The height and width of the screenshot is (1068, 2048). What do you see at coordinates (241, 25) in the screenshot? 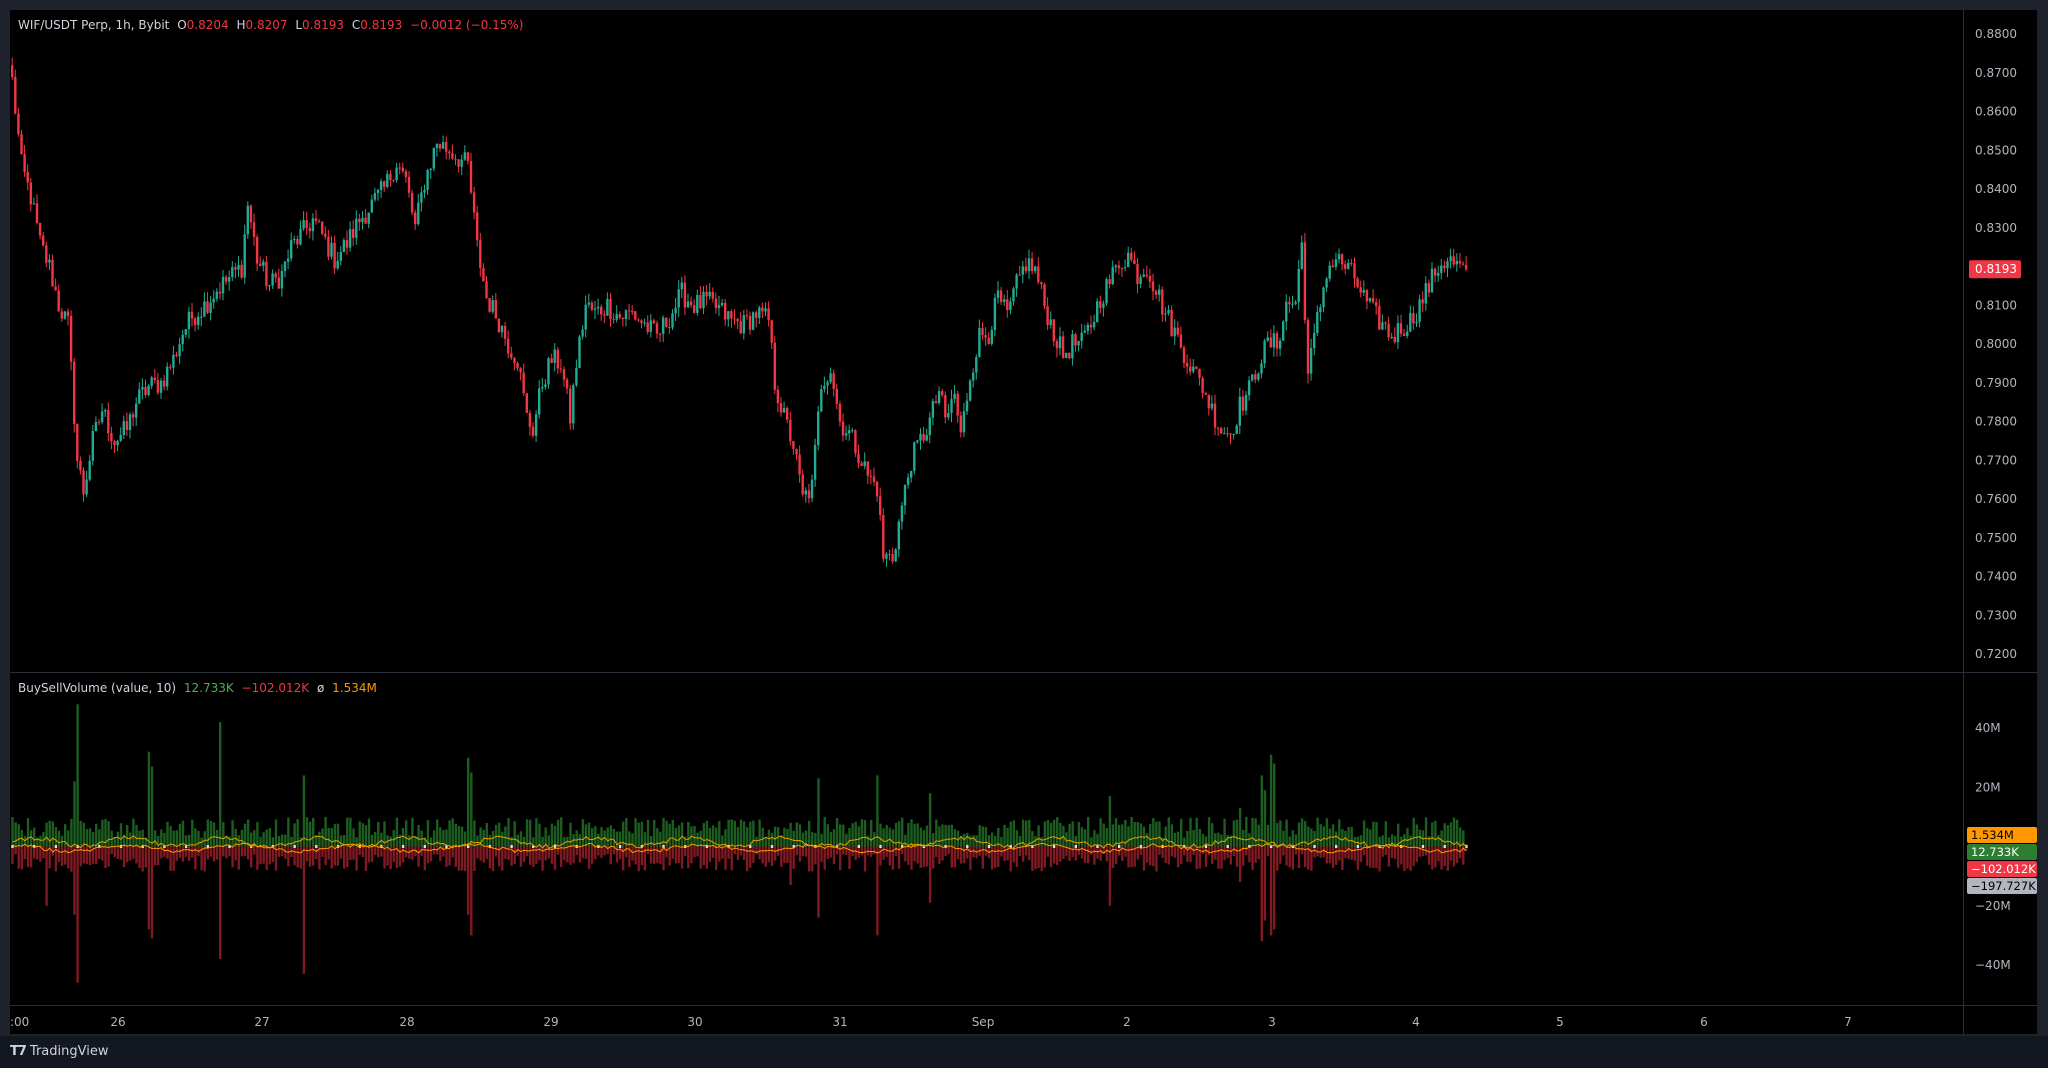
I see `high-label: H` at bounding box center [241, 25].